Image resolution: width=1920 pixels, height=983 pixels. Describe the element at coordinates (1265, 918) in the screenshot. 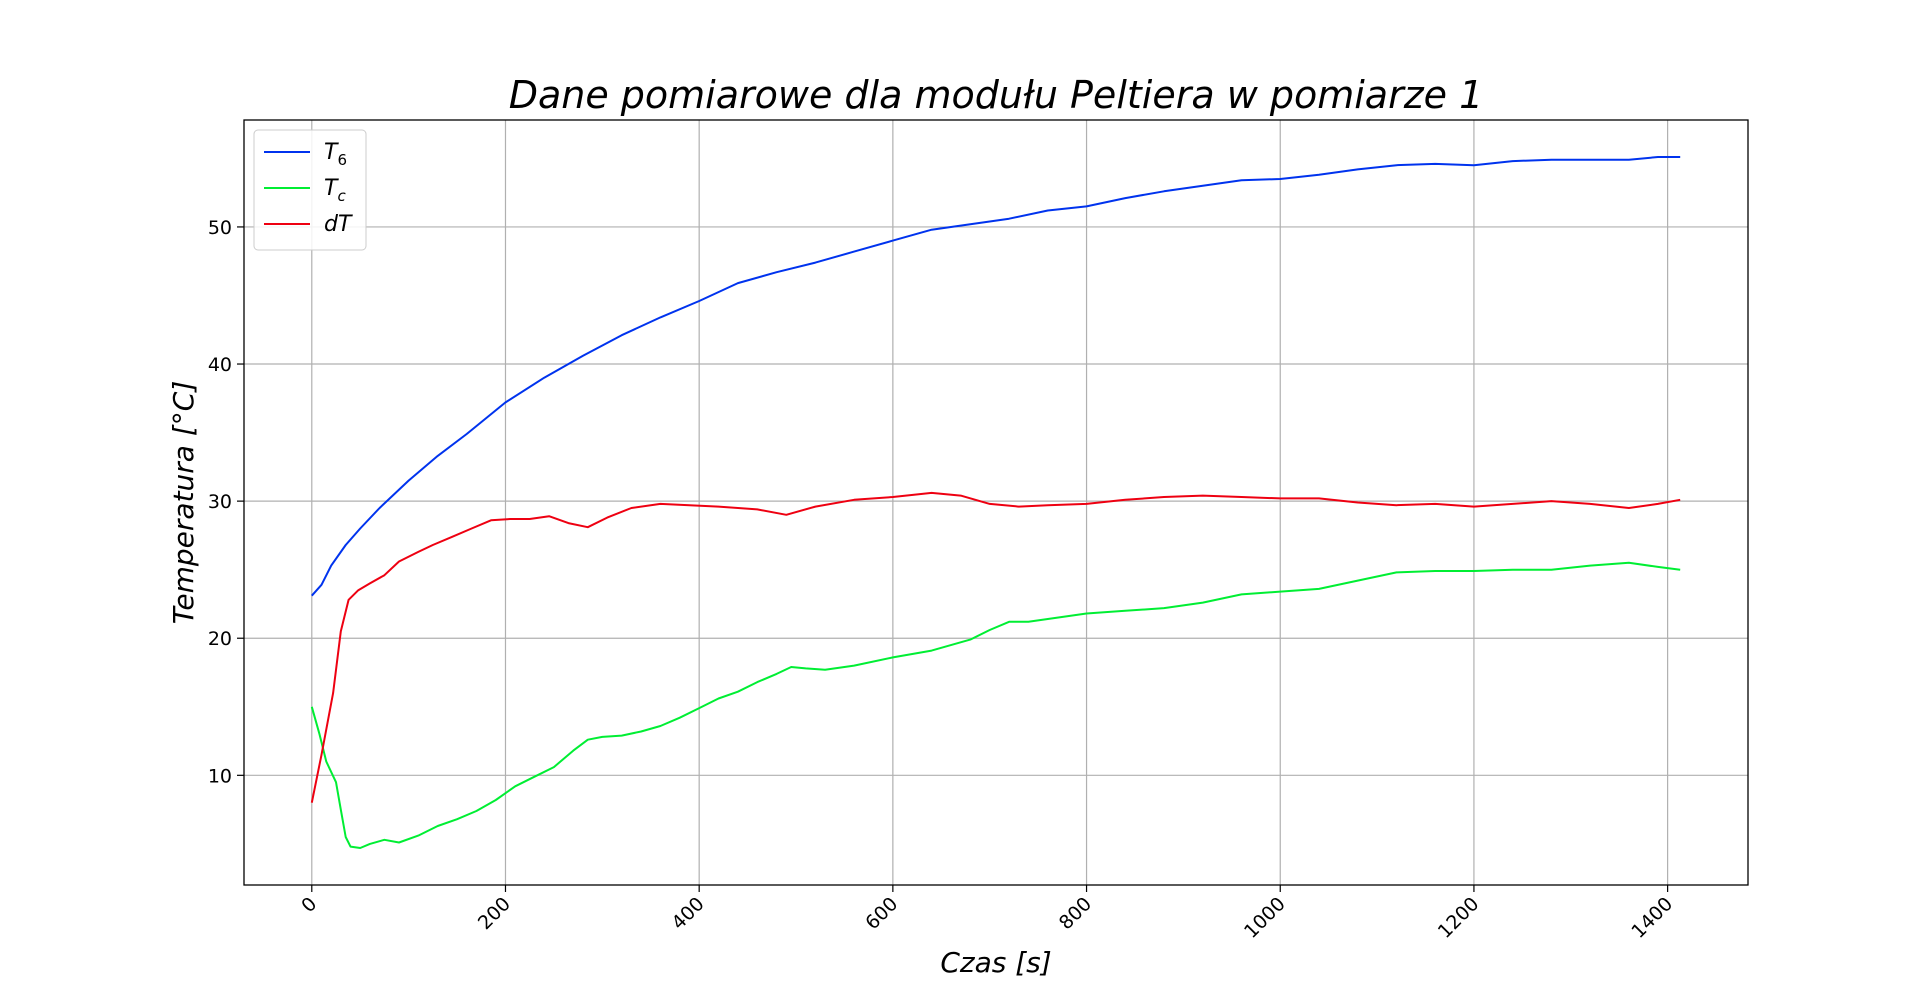

I see `x-tick-label: 1000` at that location.